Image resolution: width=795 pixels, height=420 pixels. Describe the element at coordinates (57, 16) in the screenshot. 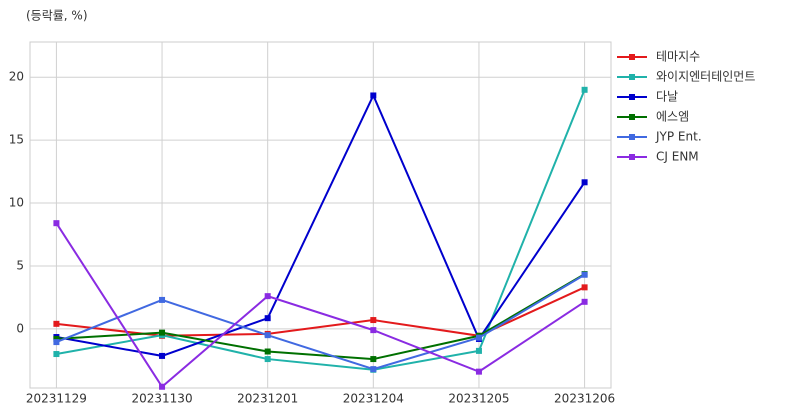

I see `y-axis-label: (등락률, %)` at that location.